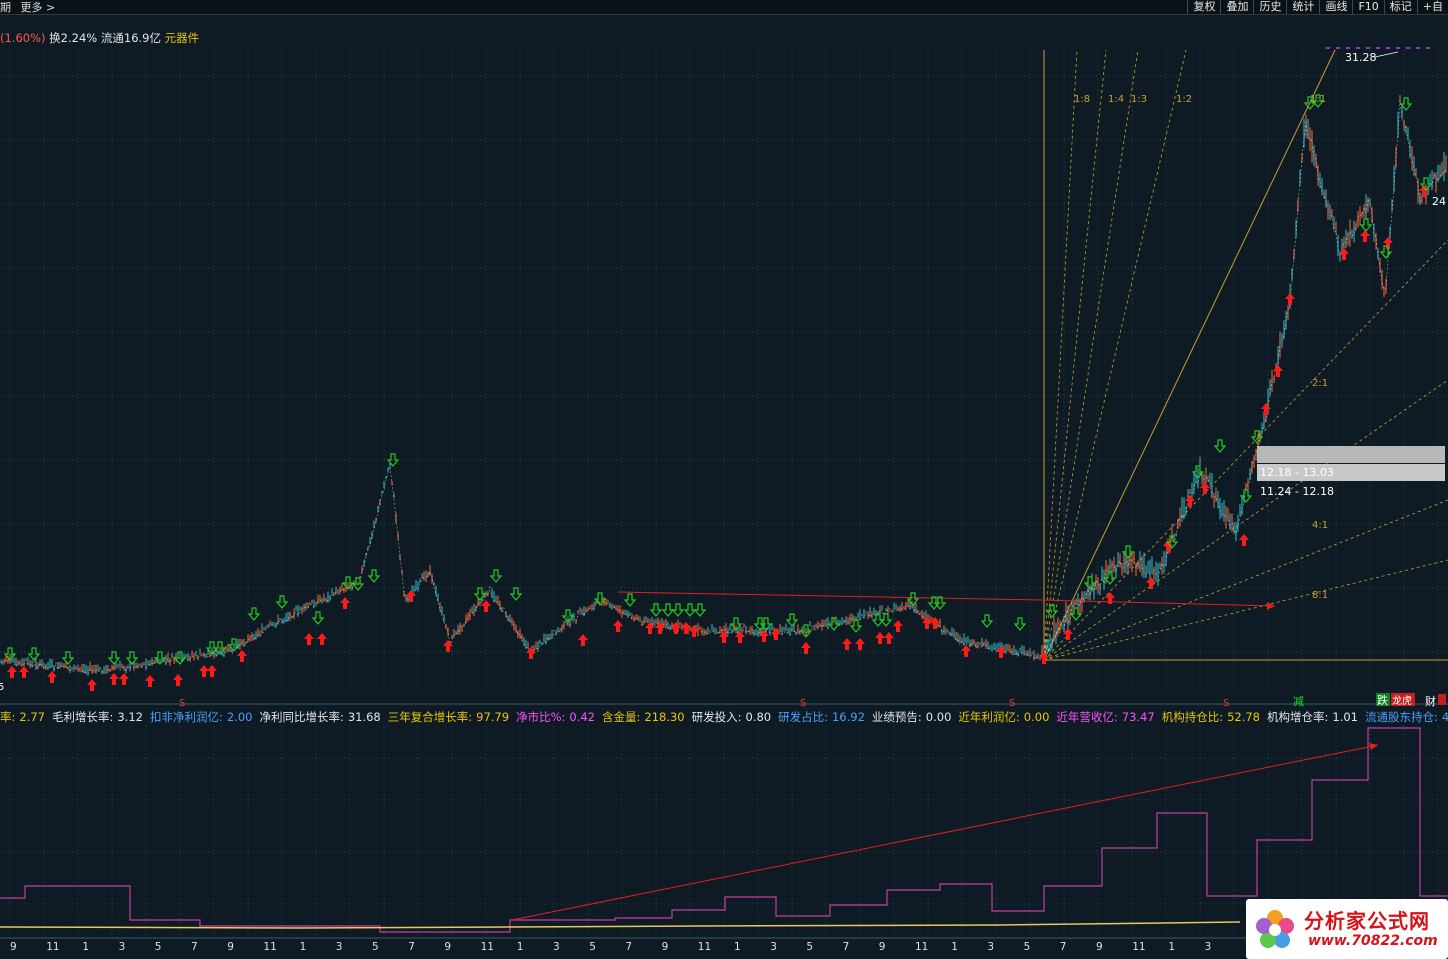  What do you see at coordinates (1244, 717) in the screenshot?
I see `financial-value: 52.78` at bounding box center [1244, 717].